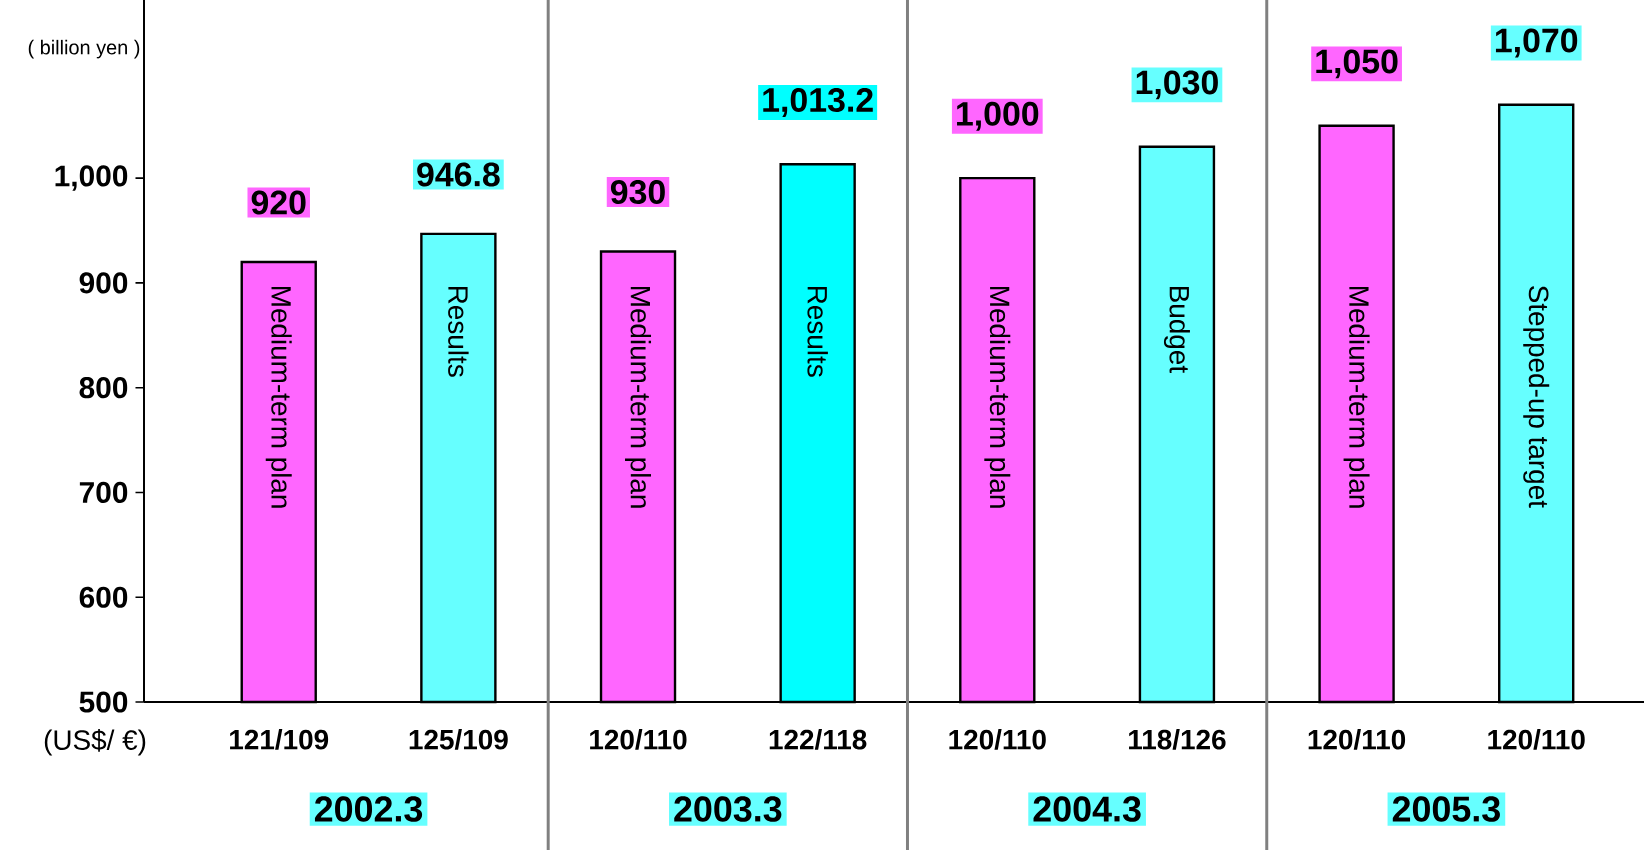 The image size is (1644, 851). Describe the element at coordinates (458, 174) in the screenshot. I see `data-label: 946.8` at that location.